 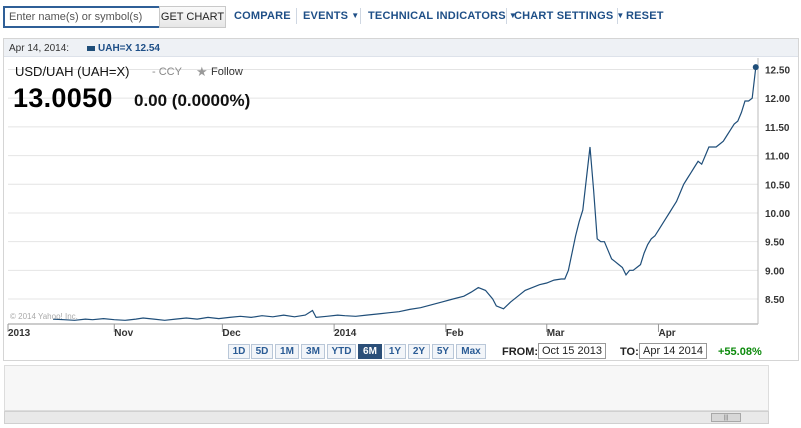 What do you see at coordinates (419, 351) in the screenshot?
I see `range-2y-button: 2Y` at bounding box center [419, 351].